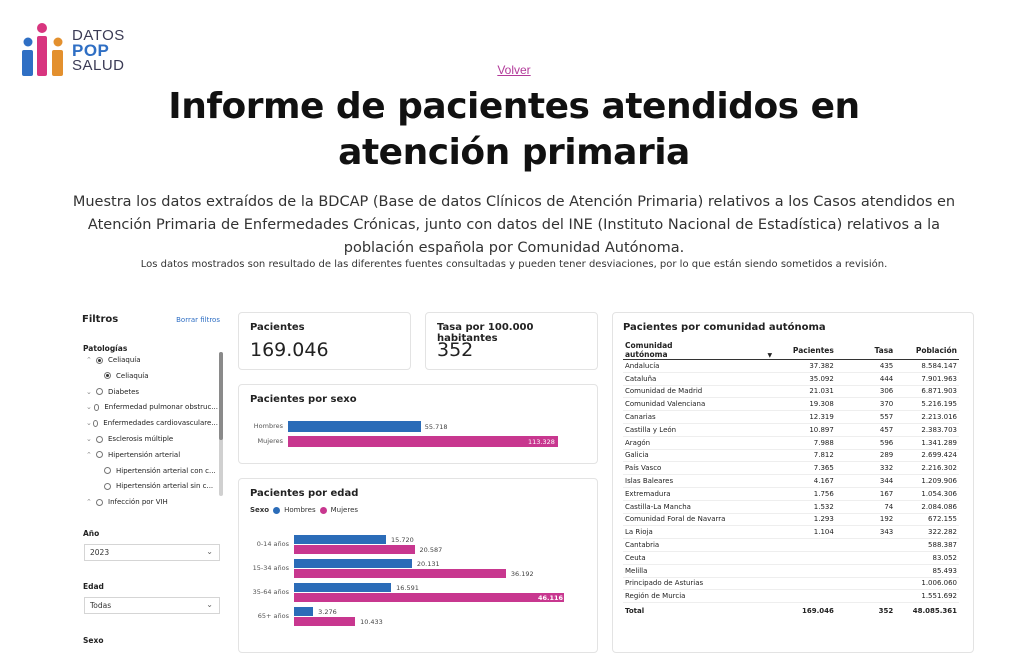  I want to click on cell-poblacion: 8.584.147, so click(927, 366).